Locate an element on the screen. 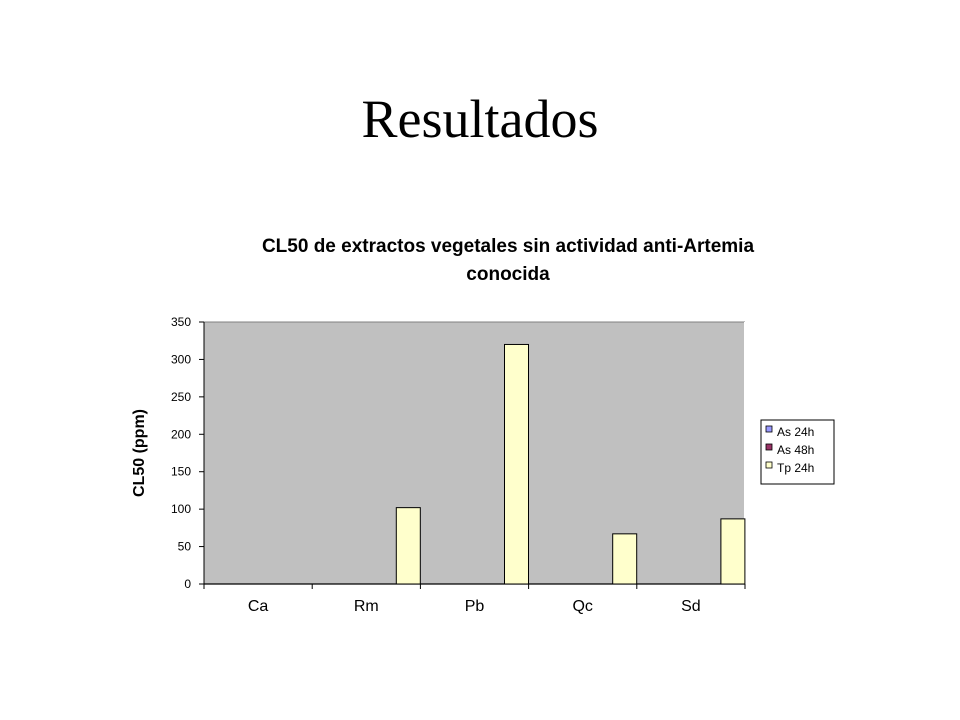 The width and height of the screenshot is (960, 720). y-tick-label: 300 is located at coordinates (181, 359).